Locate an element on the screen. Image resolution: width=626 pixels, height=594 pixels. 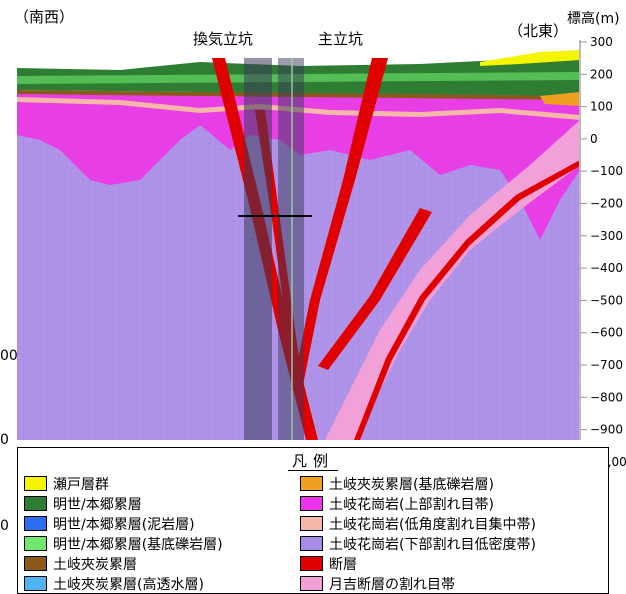
elevation-tick-label: −100 is located at coordinates (606, 171).